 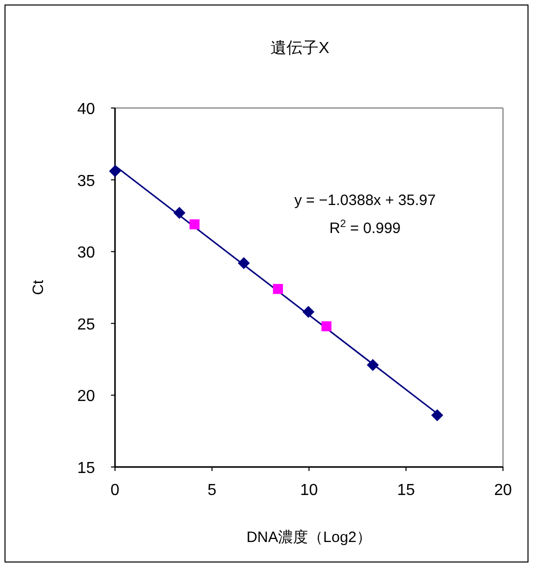 What do you see at coordinates (365, 200) in the screenshot?
I see `annotation: y = −1.0388x + 35.97` at bounding box center [365, 200].